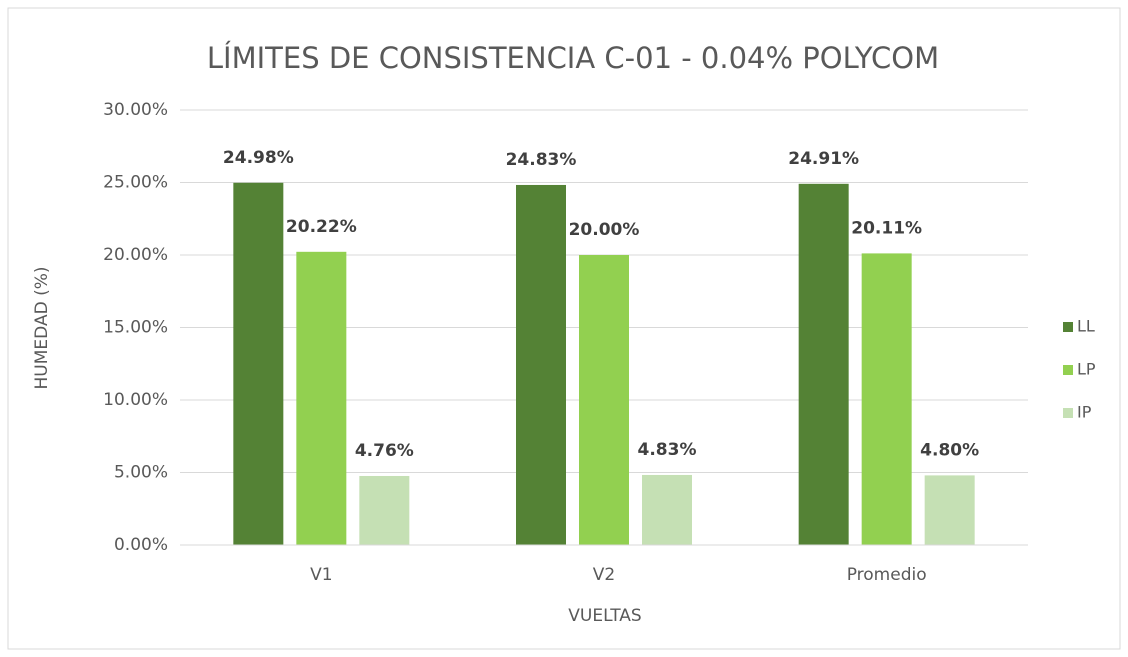  Describe the element at coordinates (604, 230) in the screenshot. I see `data-label: 20.00%` at that location.